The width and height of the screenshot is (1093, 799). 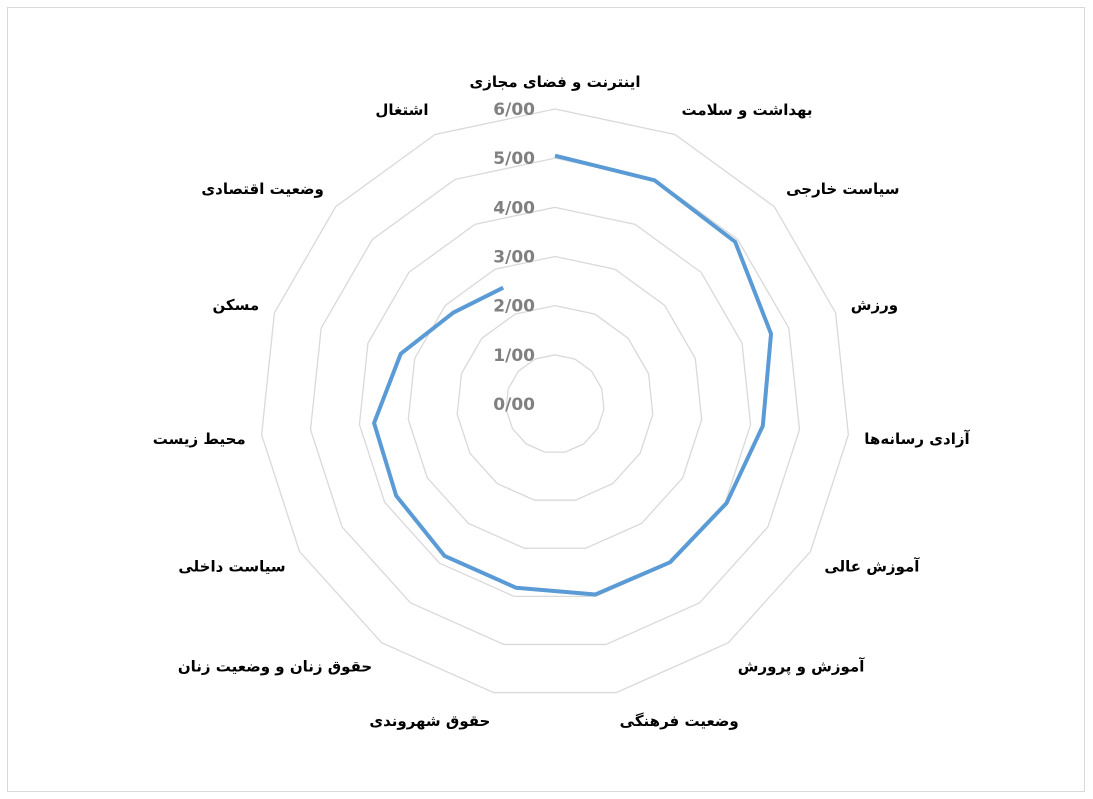 What do you see at coordinates (514, 159) in the screenshot?
I see `r-tick-label: 5/00` at bounding box center [514, 159].